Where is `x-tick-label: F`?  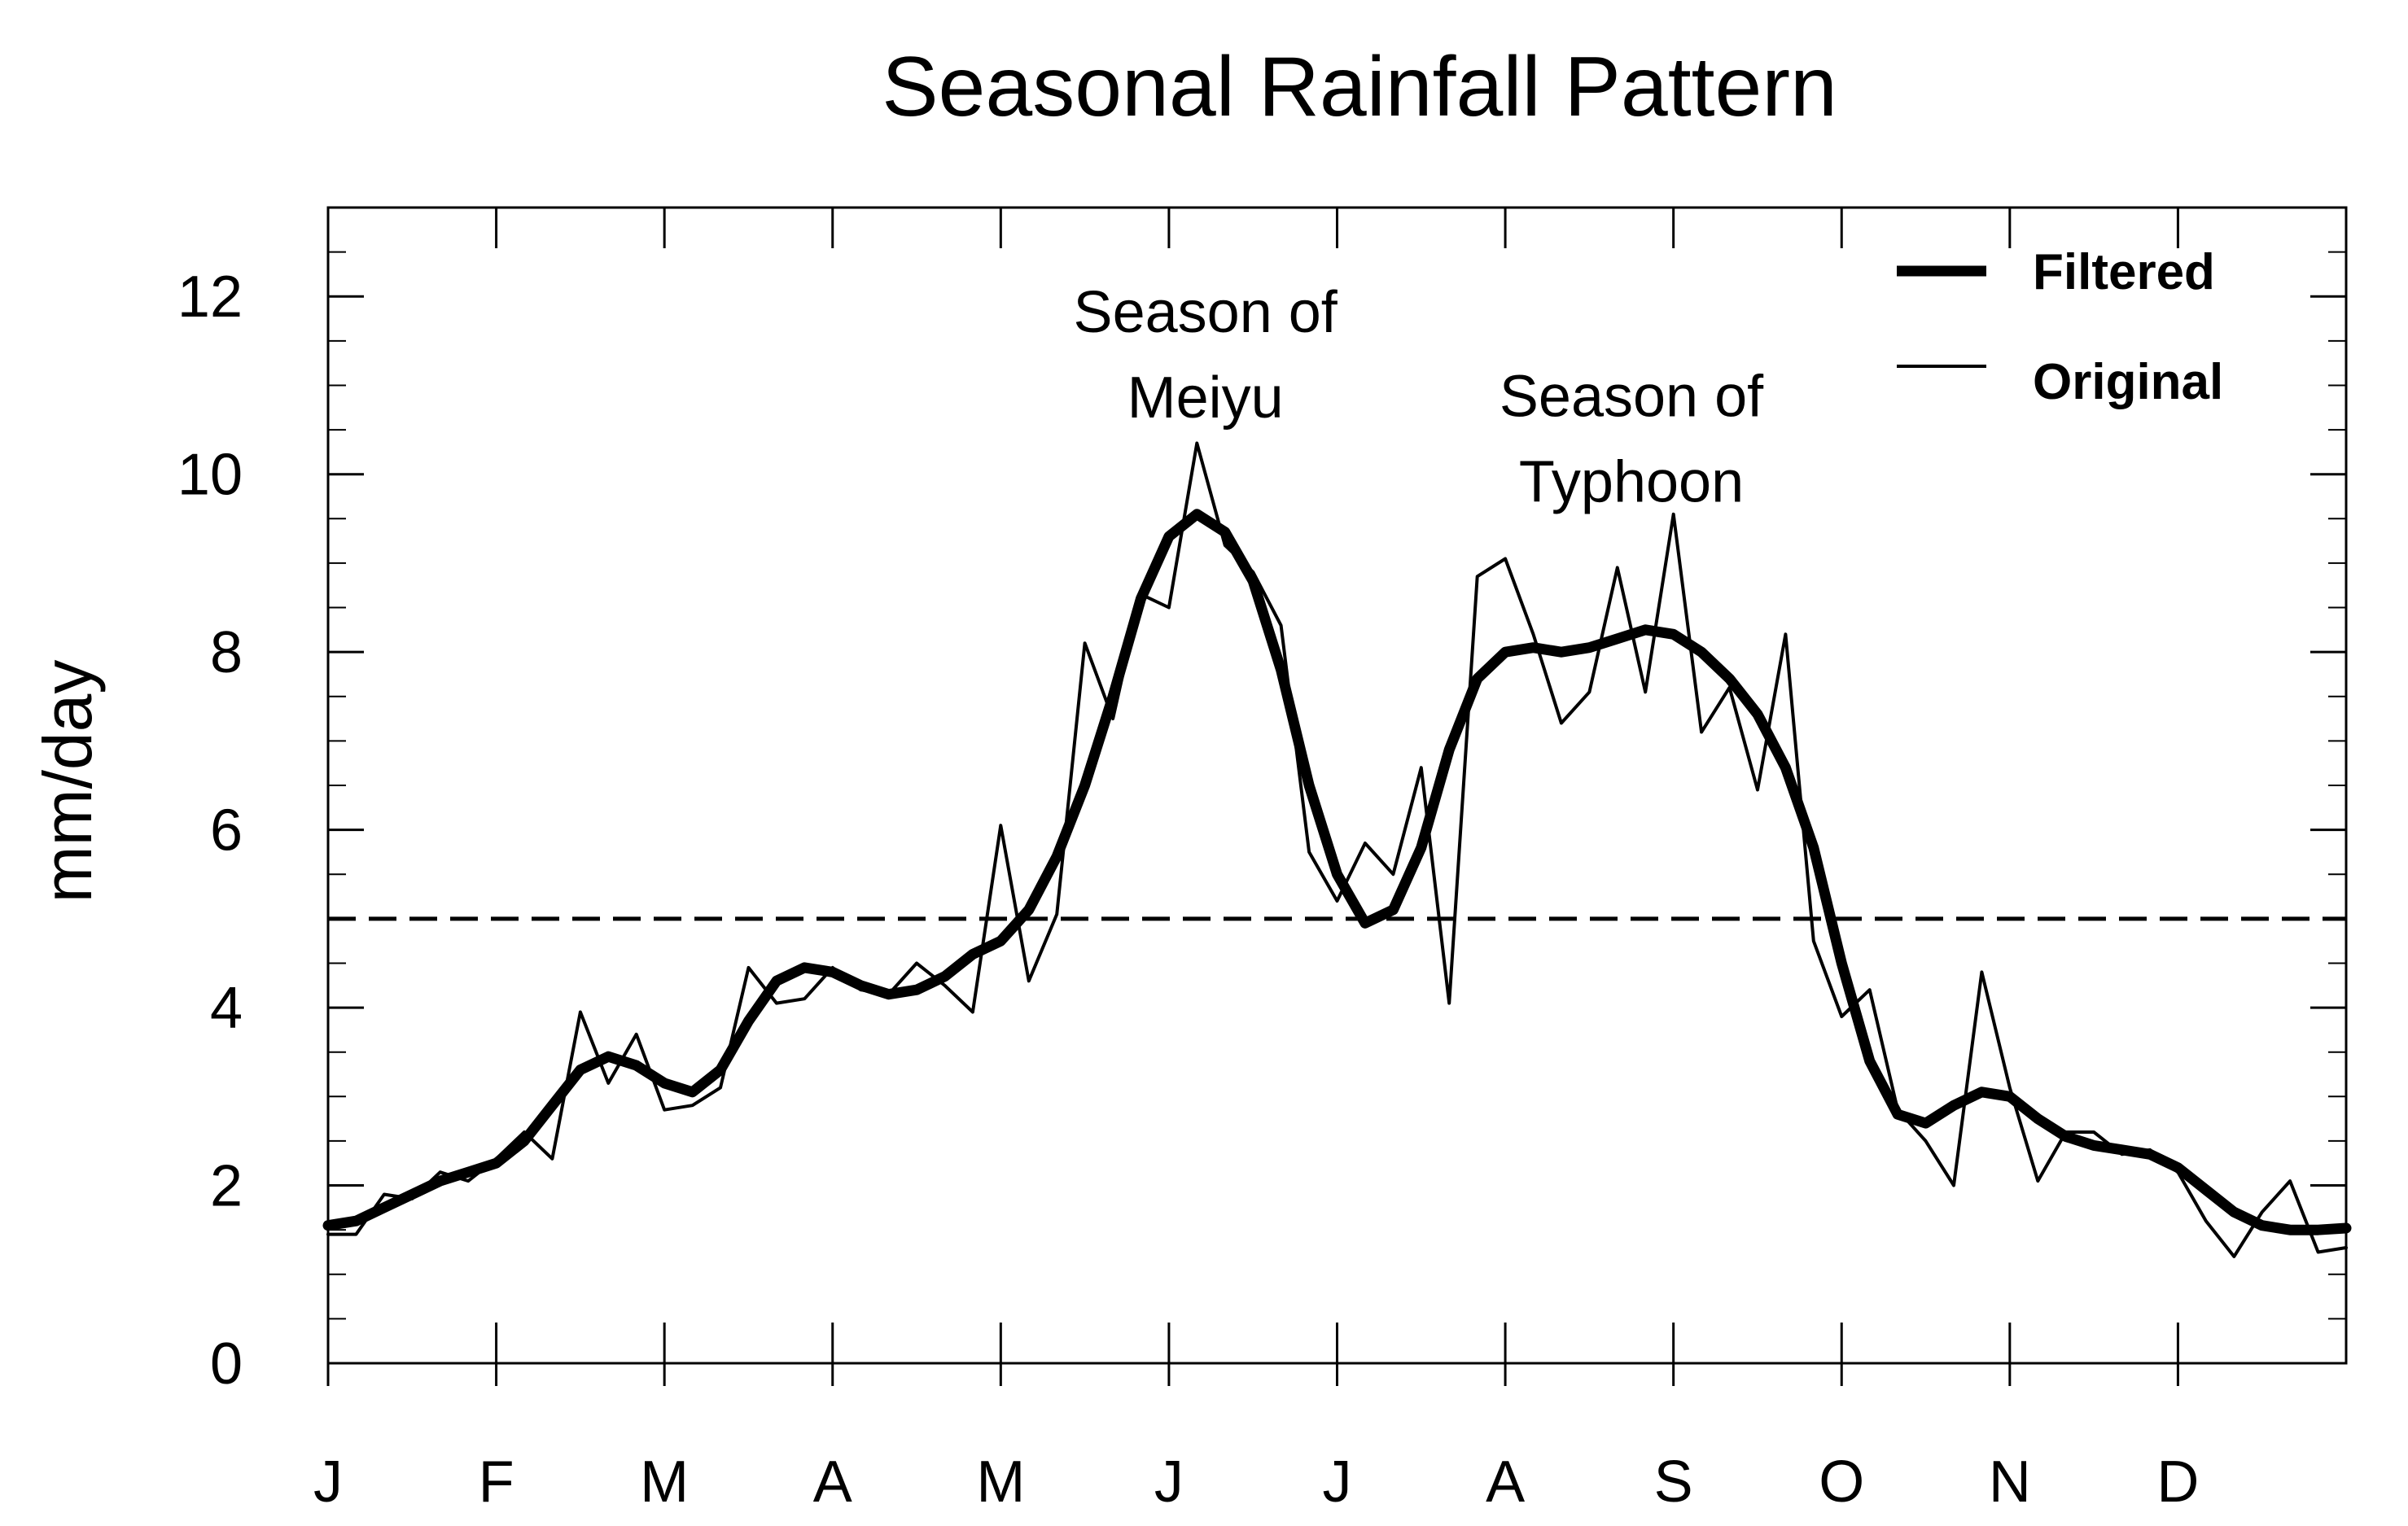 x-tick-label: F is located at coordinates (496, 1482).